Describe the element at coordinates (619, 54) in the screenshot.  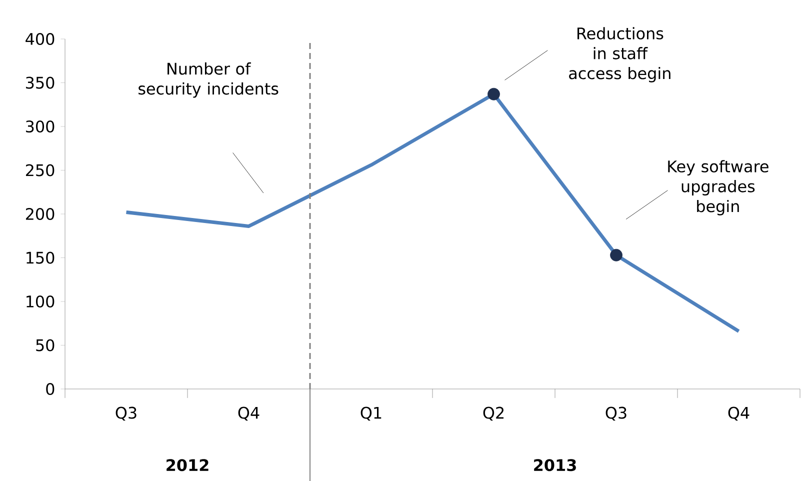
I see `annotation: Reductions in staff access begin` at that location.